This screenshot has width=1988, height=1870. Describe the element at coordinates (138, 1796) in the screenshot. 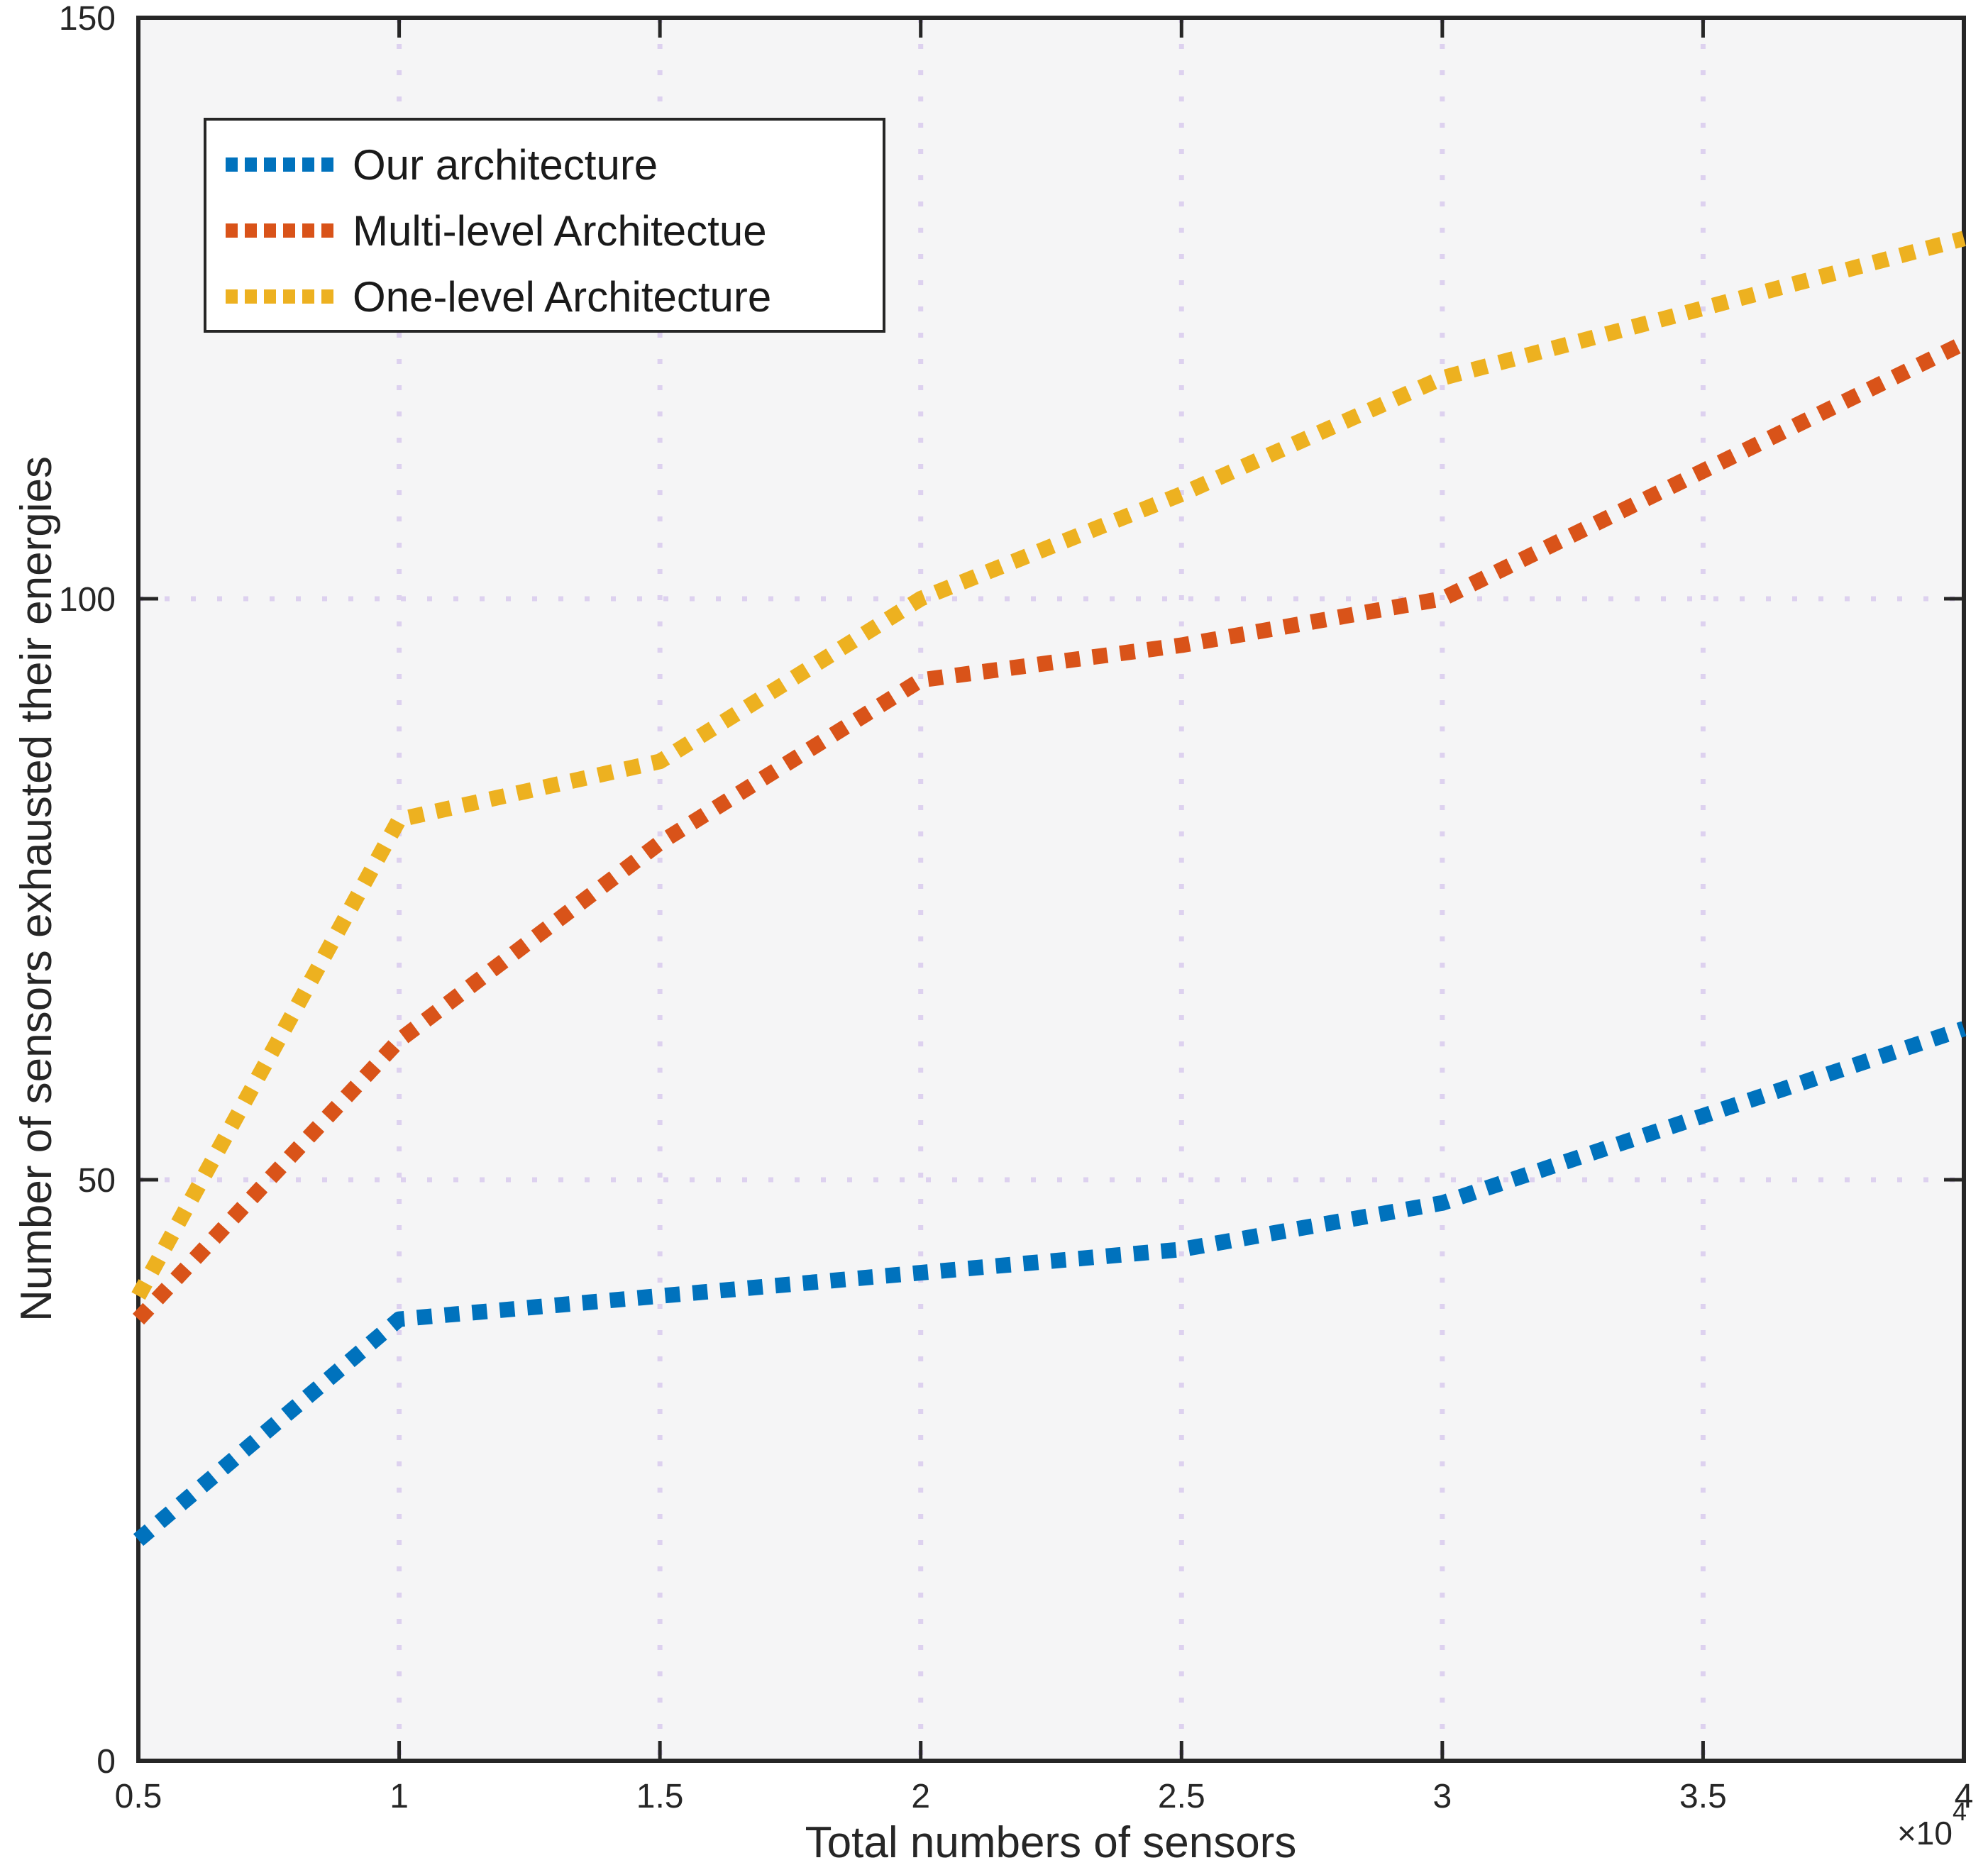

I see `x-tick-label: 0.5` at that location.